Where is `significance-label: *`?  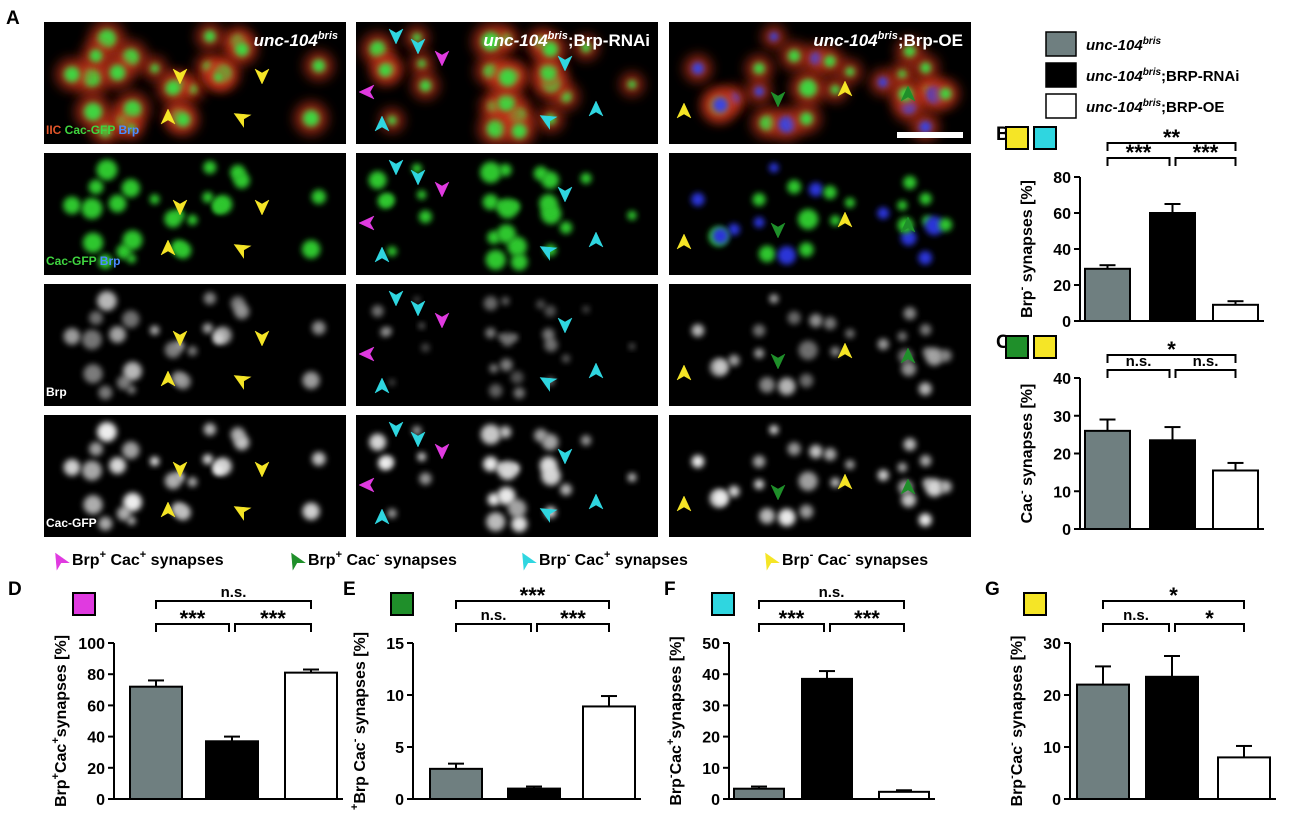 significance-label: * is located at coordinates (1173, 595).